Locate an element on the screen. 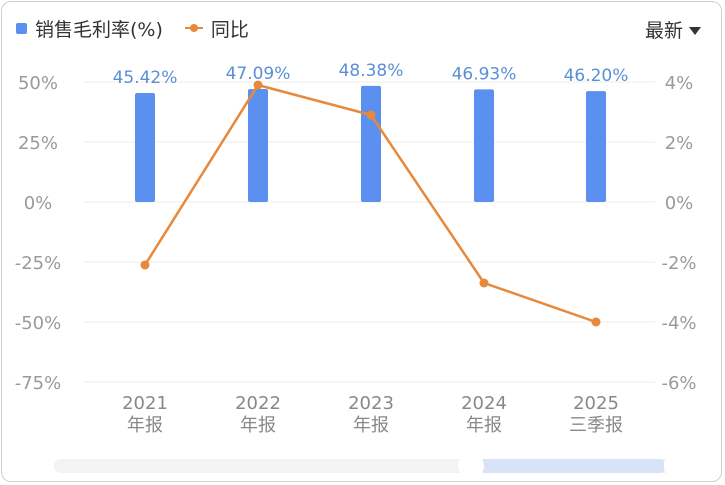 This screenshot has height=485, width=725. y-left-tick-label: 0% is located at coordinates (38, 203).